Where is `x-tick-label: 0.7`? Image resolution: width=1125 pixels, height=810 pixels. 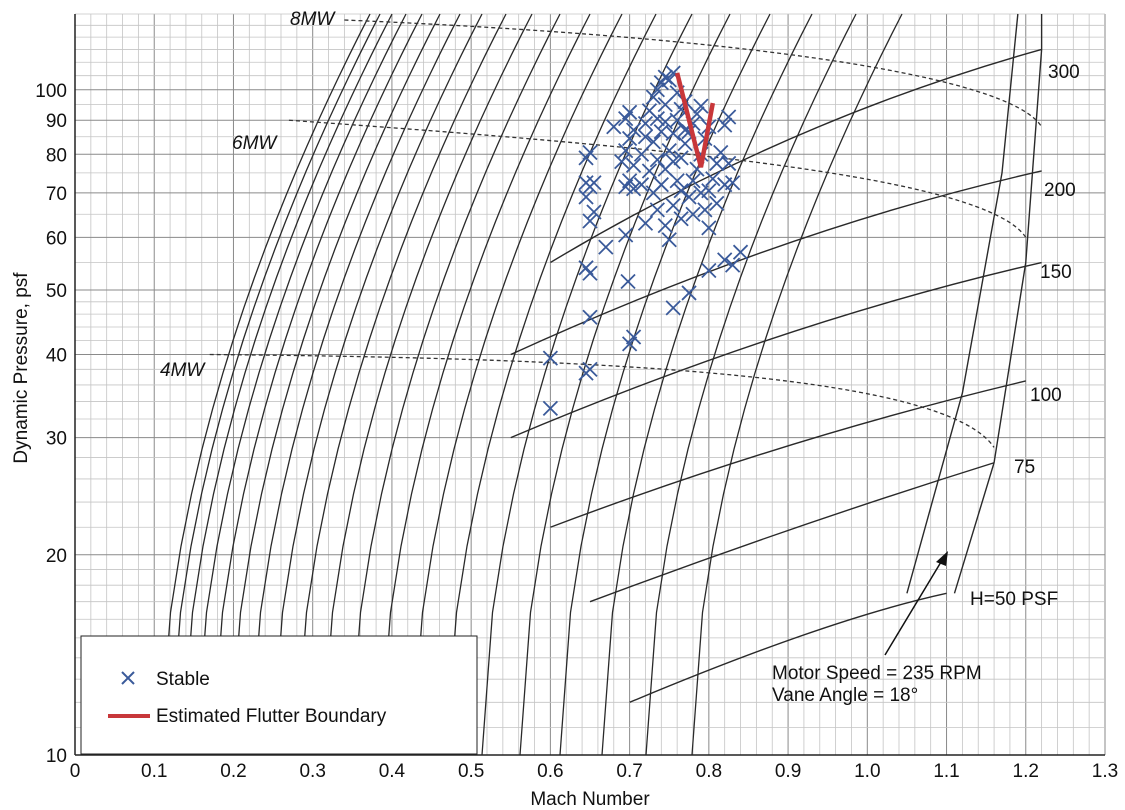 x-tick-label: 0.7 is located at coordinates (629, 771).